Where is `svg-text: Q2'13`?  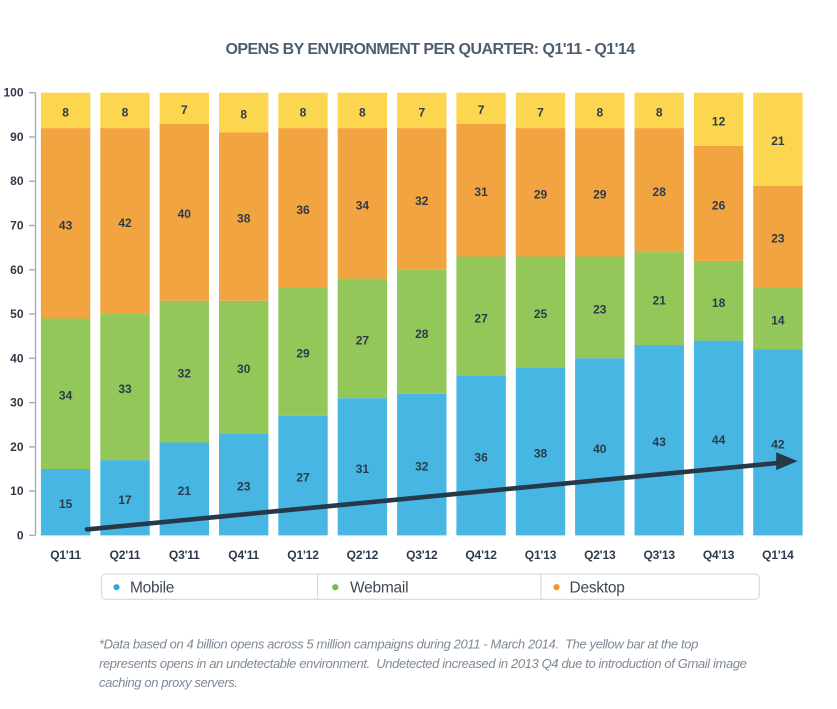
svg-text: Q2'13 is located at coordinates (600, 555).